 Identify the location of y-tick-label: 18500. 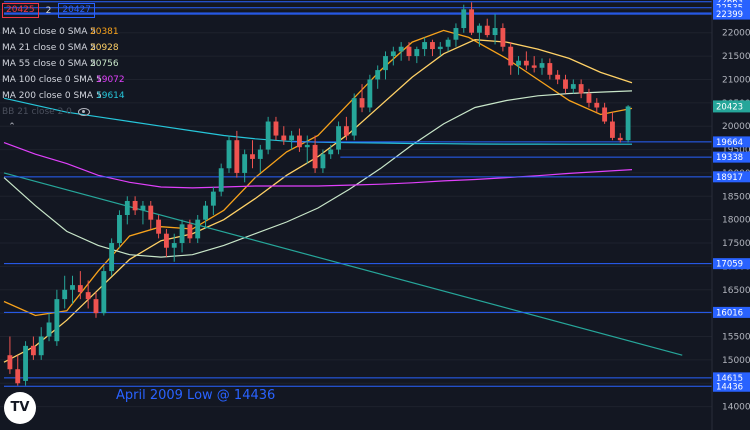
(736, 197).